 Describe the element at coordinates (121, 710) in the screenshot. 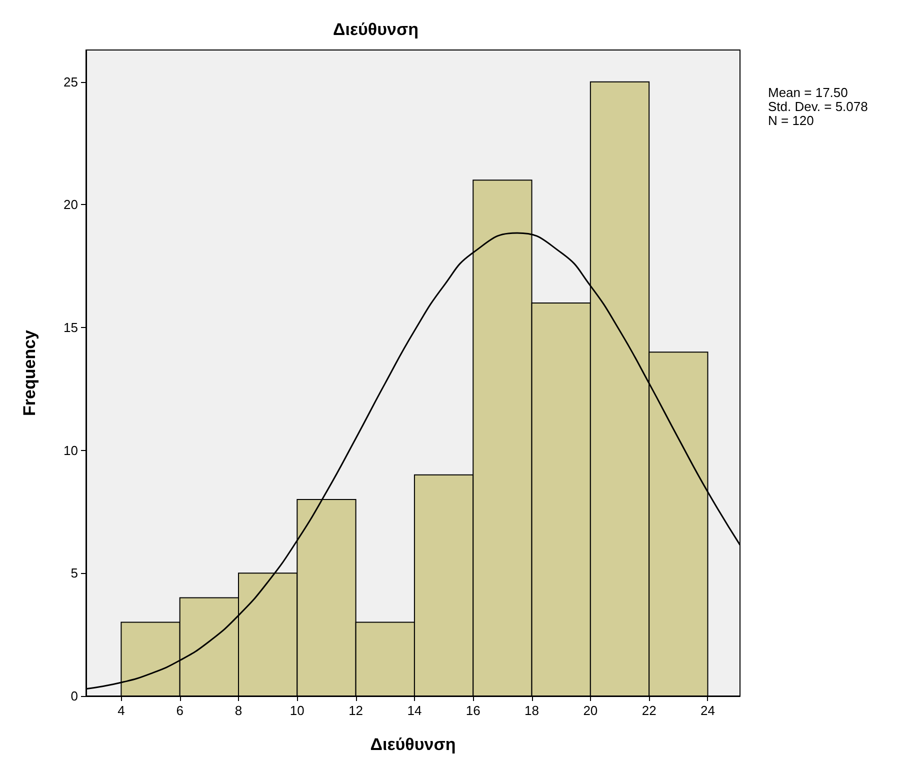

I see `x-tick-label: 4` at that location.